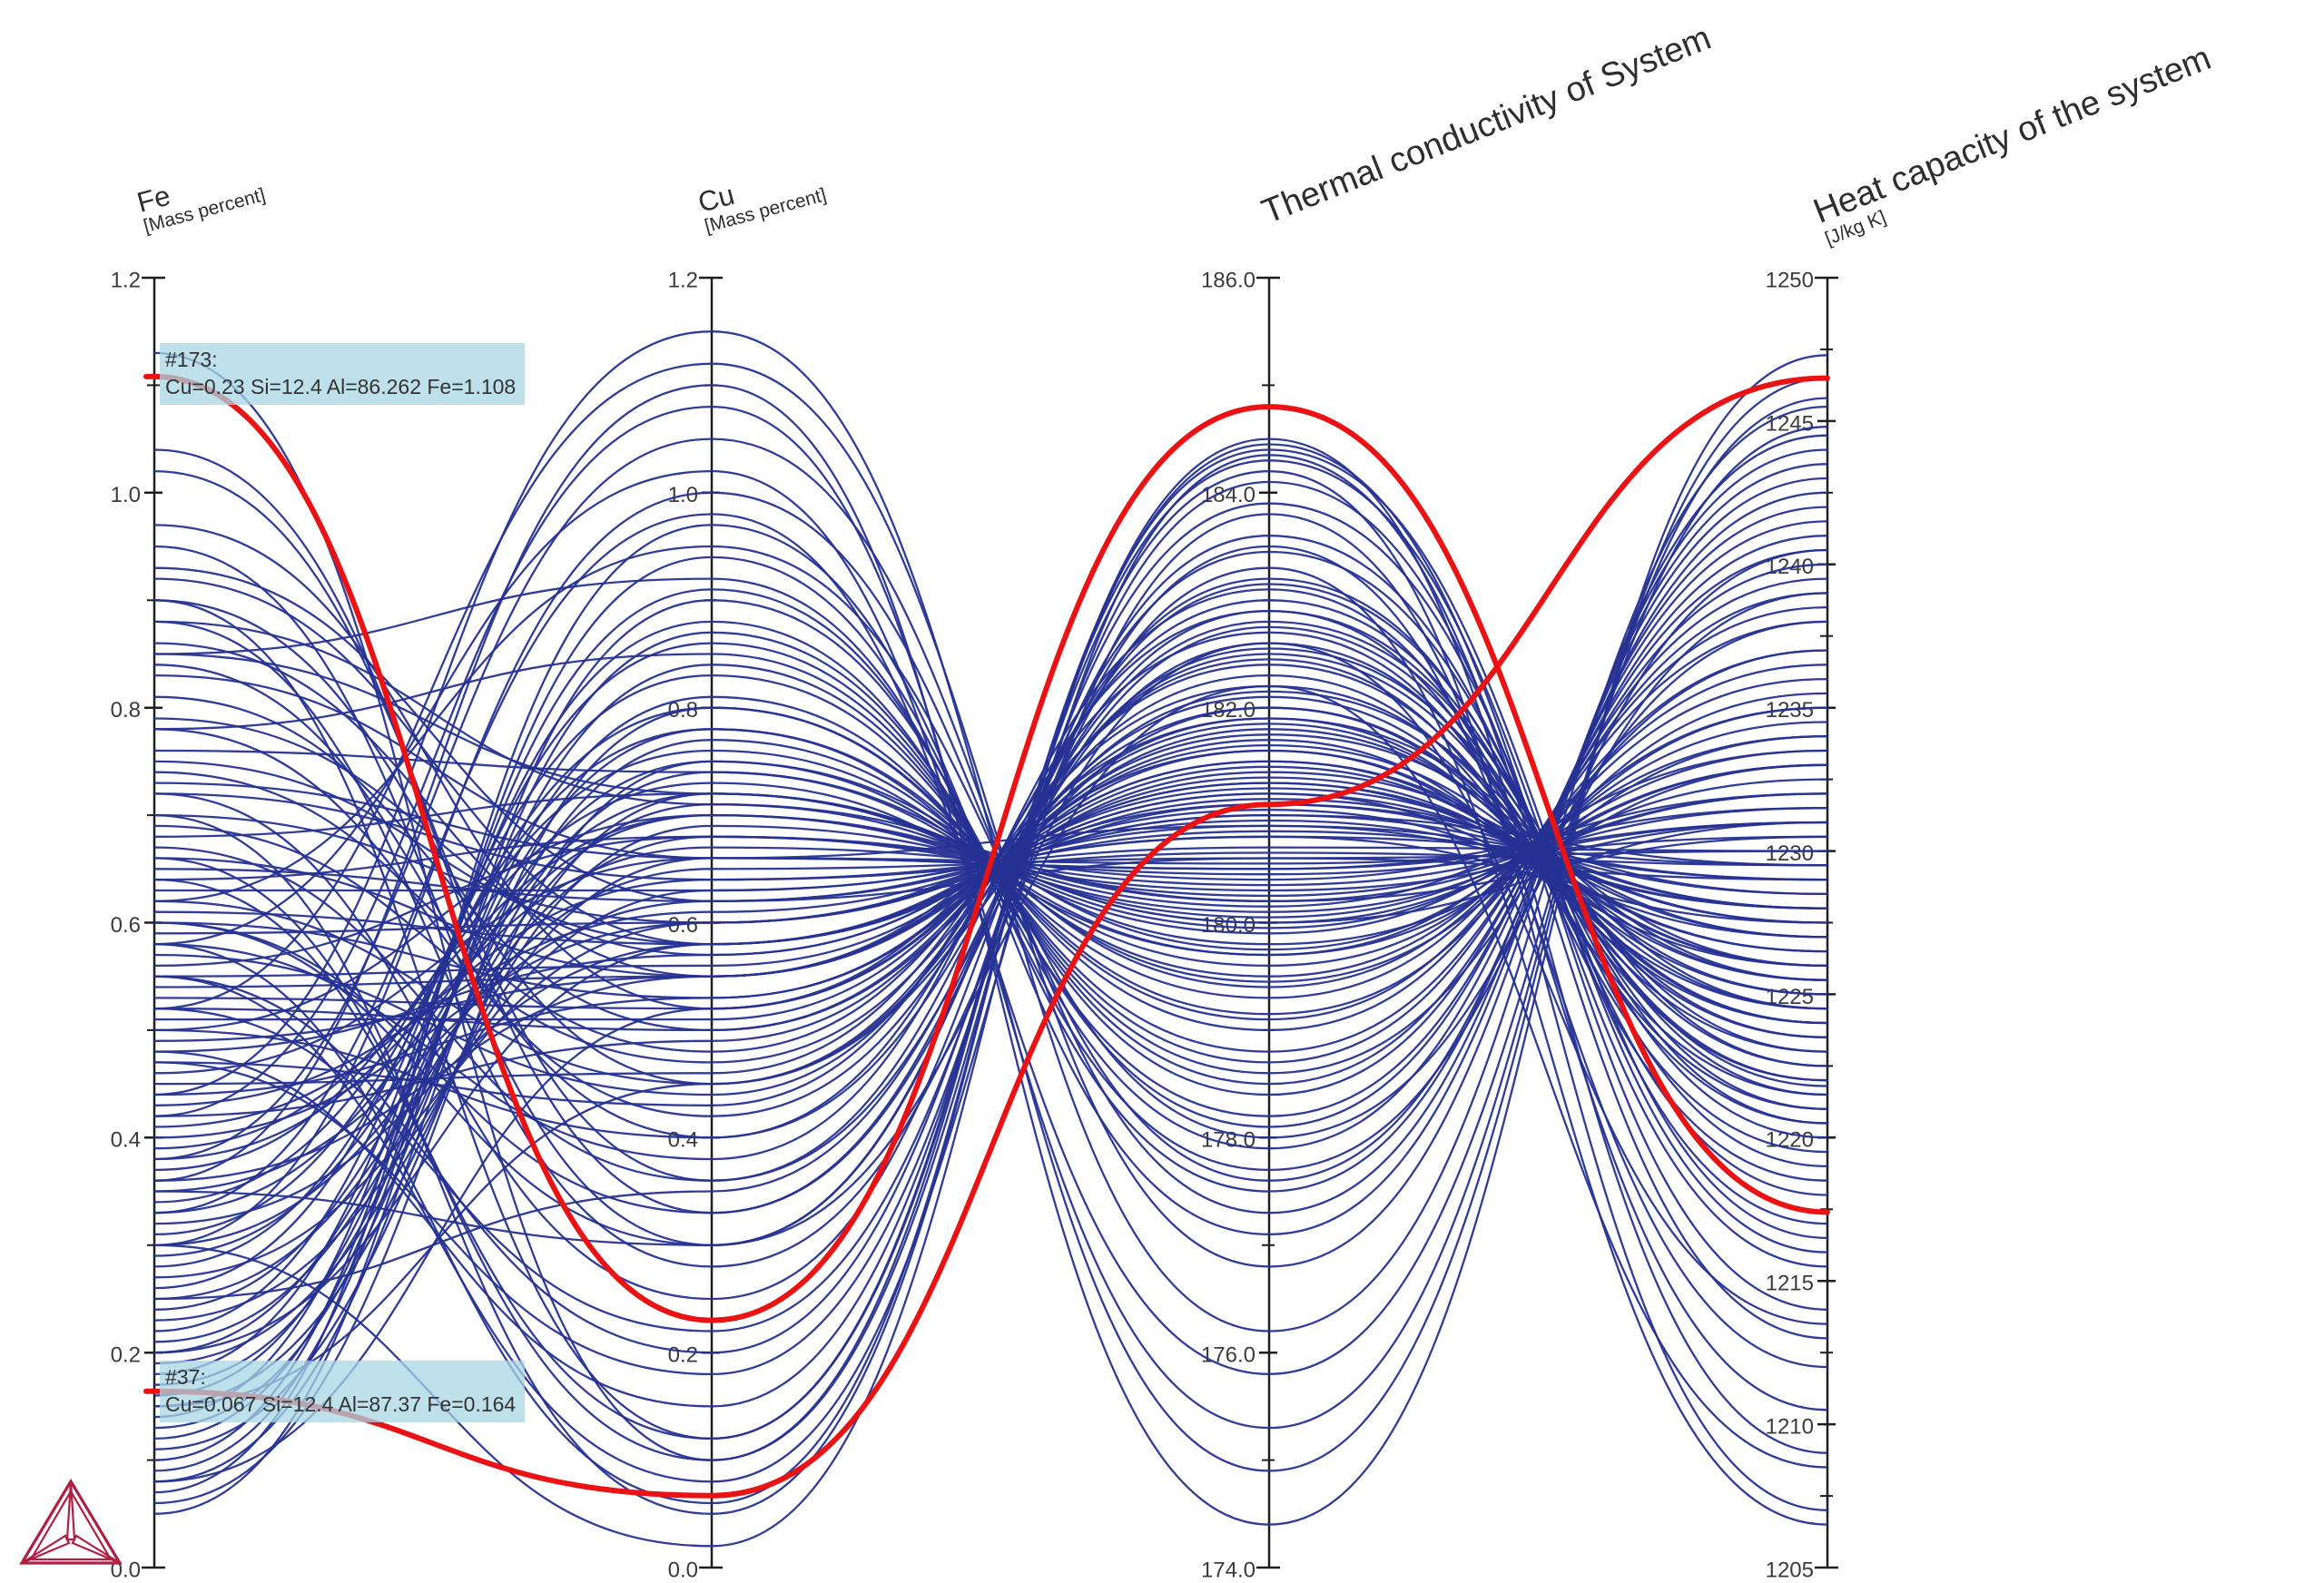 The width and height of the screenshot is (2324, 1583). What do you see at coordinates (191, 359) in the screenshot?
I see `tooltip-header: #173:` at bounding box center [191, 359].